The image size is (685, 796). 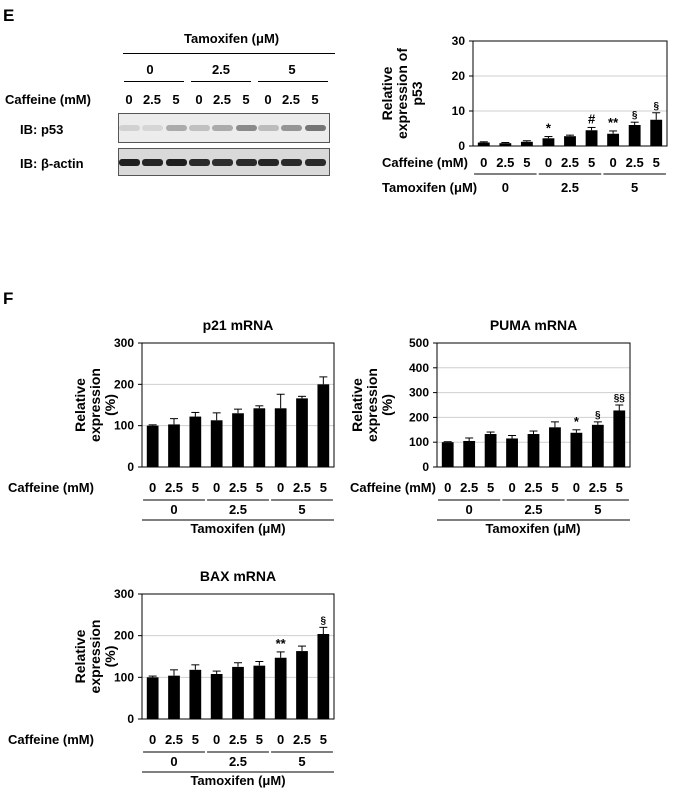 What do you see at coordinates (150, 69) in the screenshot?
I see `blot-tamoxifen-group-0: 0` at bounding box center [150, 69].